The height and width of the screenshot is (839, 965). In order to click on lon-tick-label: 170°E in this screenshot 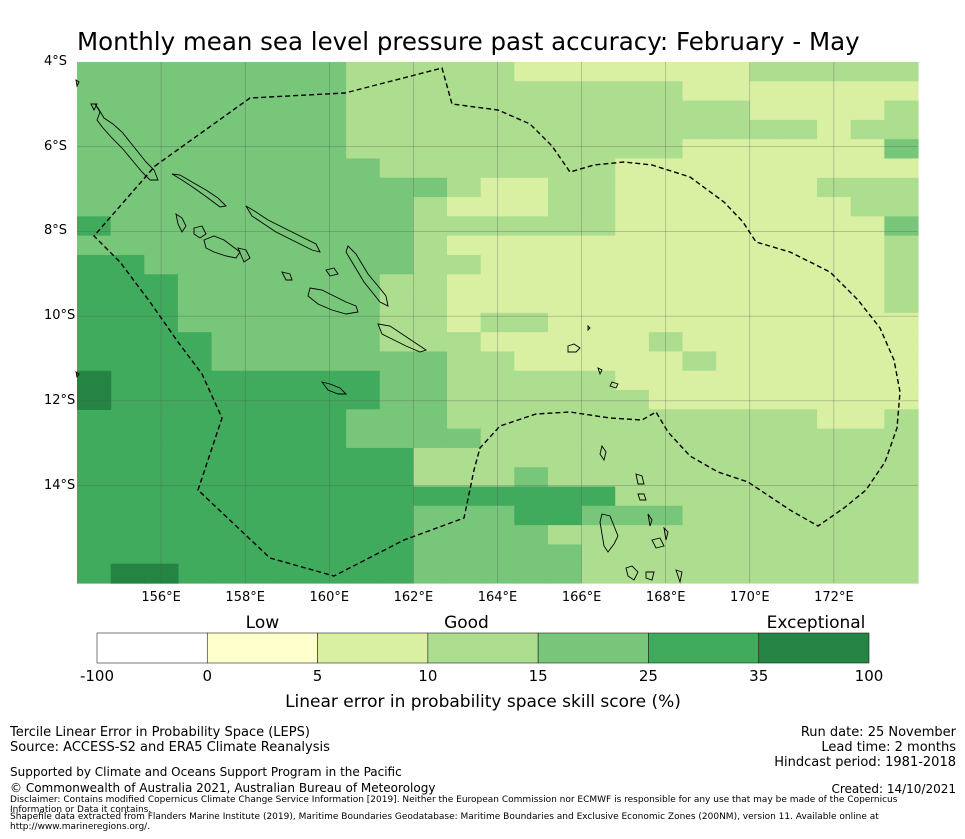, I will do `click(750, 597)`.